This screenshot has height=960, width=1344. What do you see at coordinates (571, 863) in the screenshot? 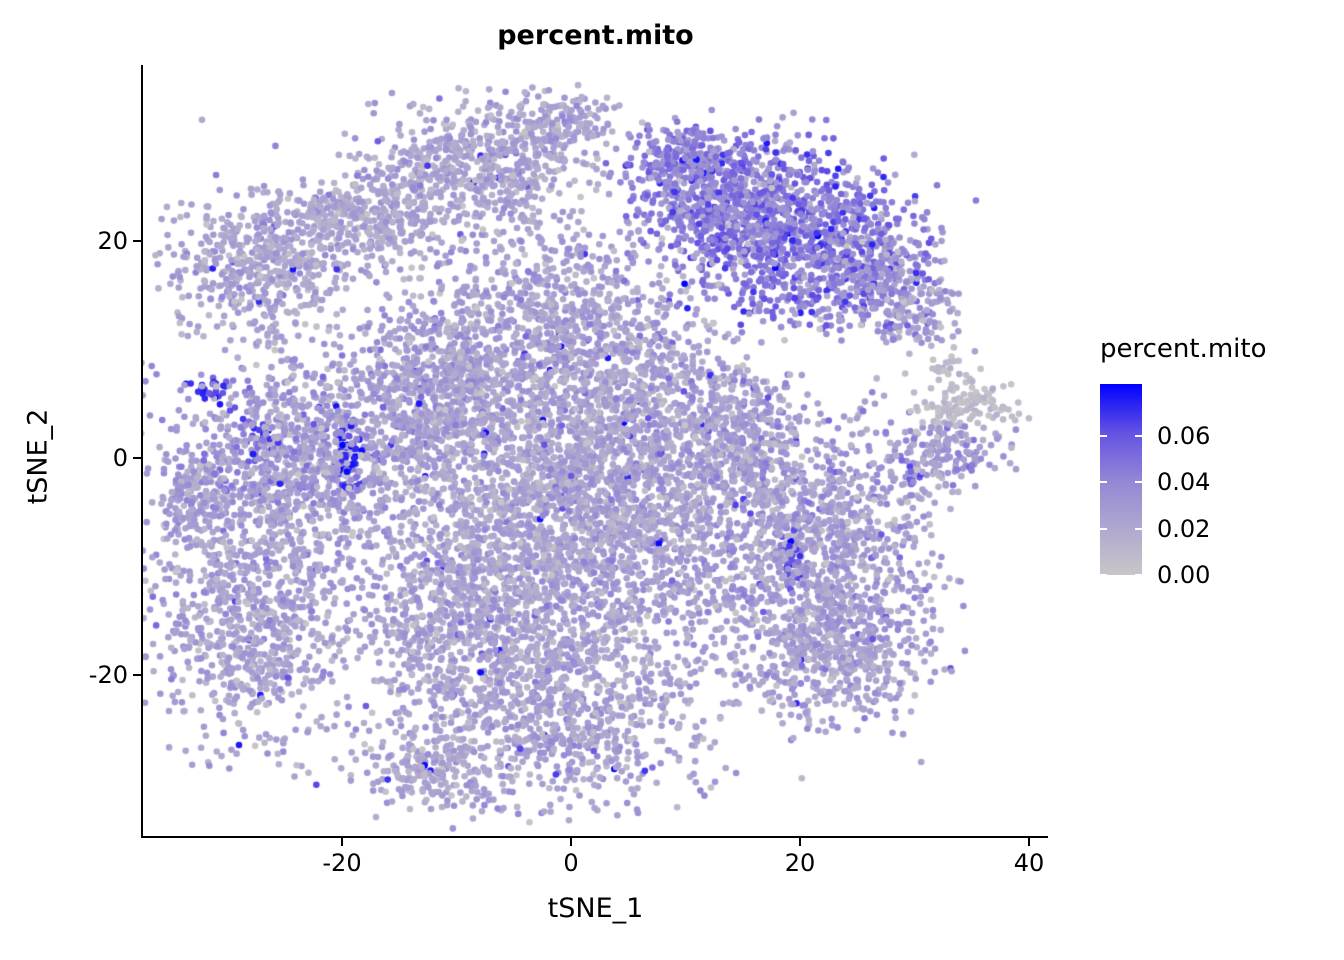
I see `x-axis-tick-label: 0` at bounding box center [571, 863].